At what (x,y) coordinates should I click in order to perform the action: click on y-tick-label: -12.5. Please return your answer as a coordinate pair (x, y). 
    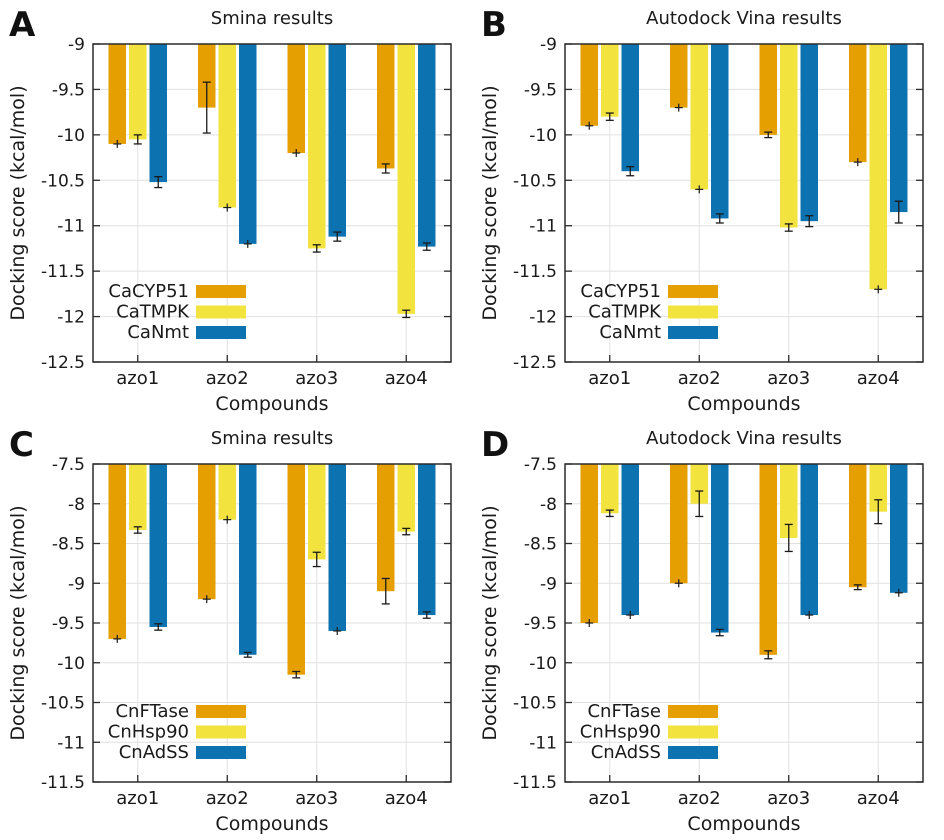
    Looking at the image, I should click on (63, 363).